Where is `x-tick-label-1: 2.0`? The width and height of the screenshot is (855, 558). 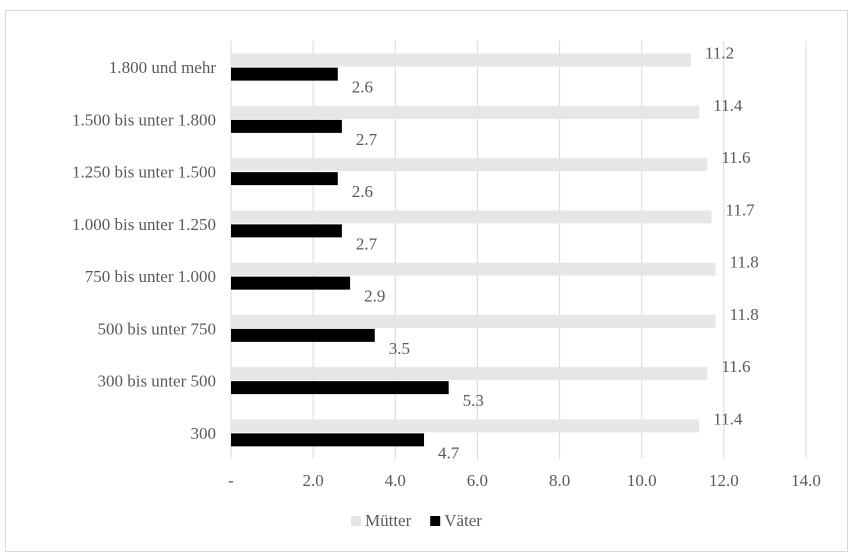 x-tick-label-1: 2.0 is located at coordinates (313, 480).